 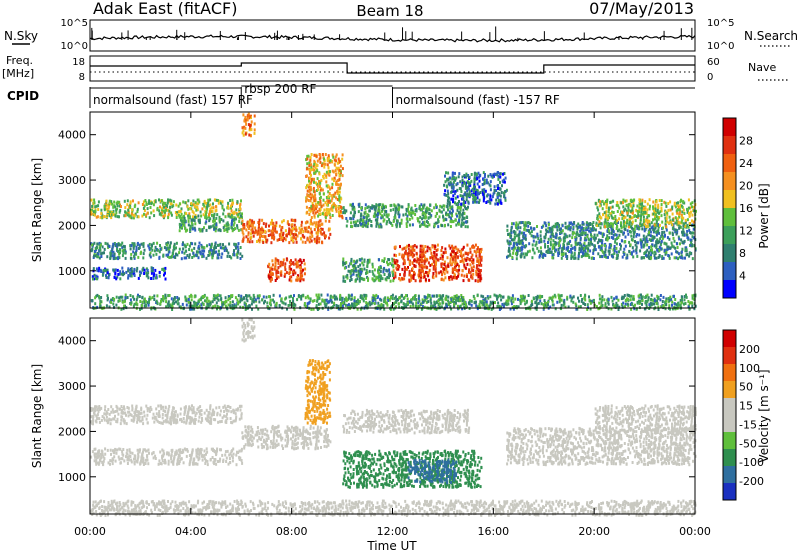 What do you see at coordinates (173, 100) in the screenshot?
I see `cpid-segment-label: normalsound (fast) 157 RF` at bounding box center [173, 100].